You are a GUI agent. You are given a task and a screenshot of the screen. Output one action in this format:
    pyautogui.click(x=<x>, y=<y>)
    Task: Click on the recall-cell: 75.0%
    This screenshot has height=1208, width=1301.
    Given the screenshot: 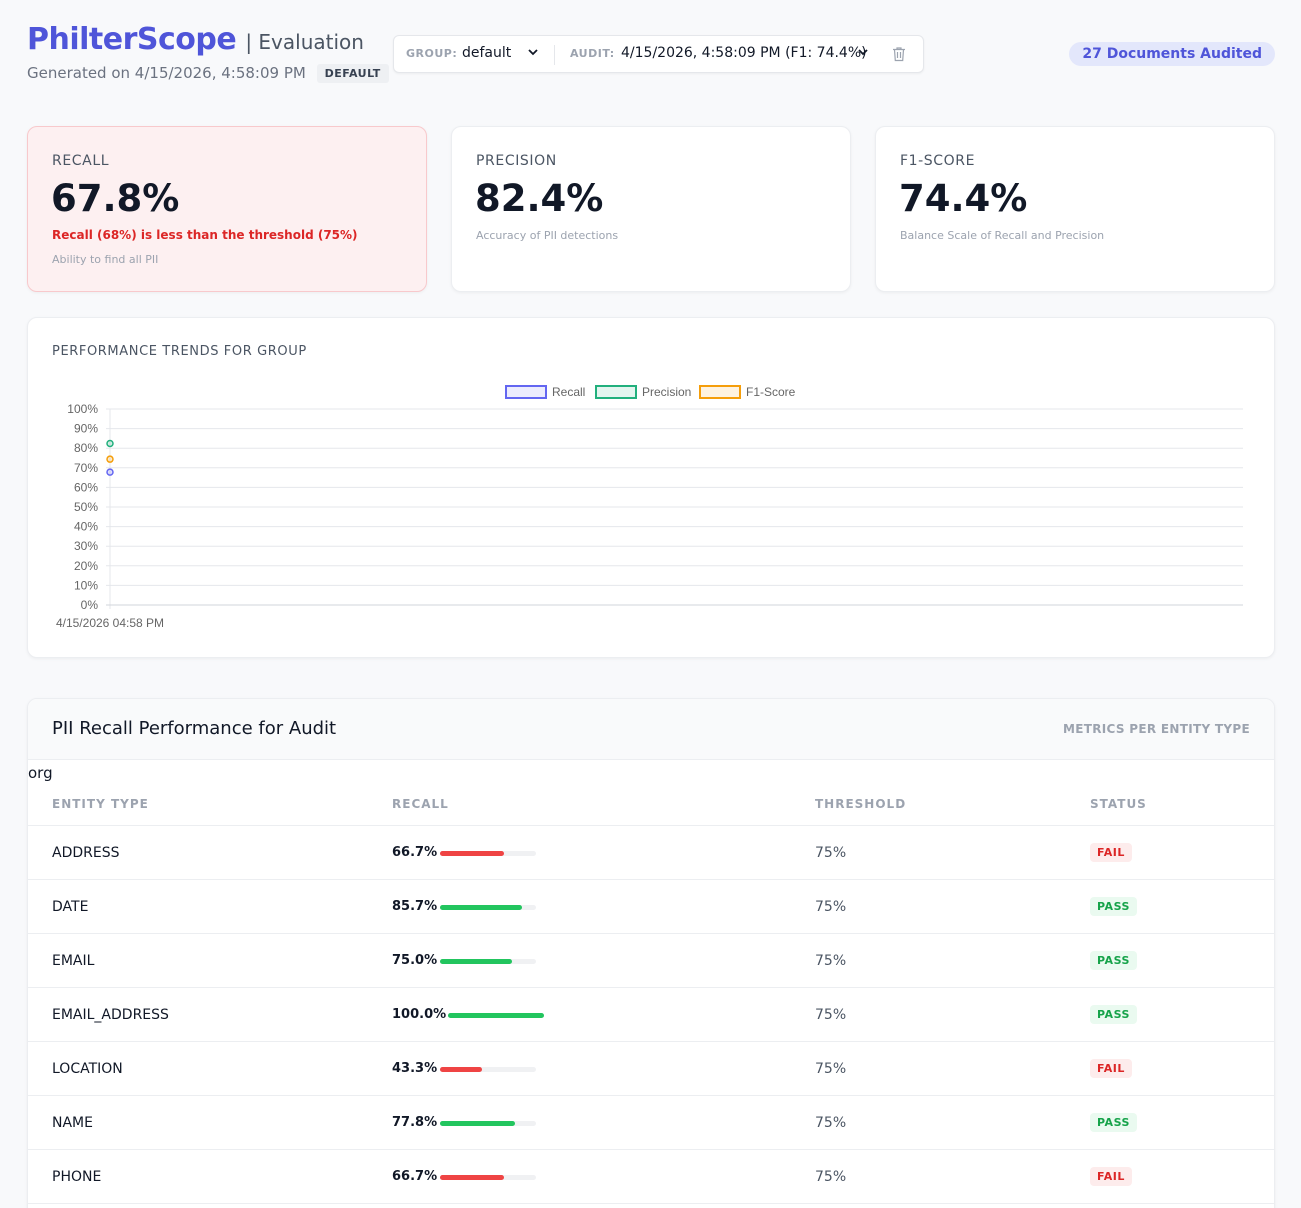 What is the action you would take?
    pyautogui.click(x=414, y=960)
    